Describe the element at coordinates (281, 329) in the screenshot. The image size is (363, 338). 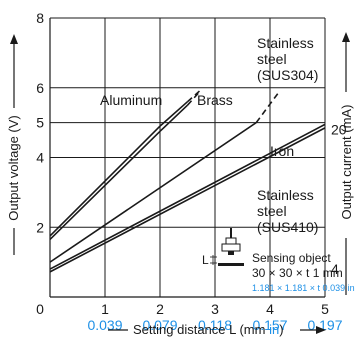
I see `x-axis-title-suffix: )` at that location.